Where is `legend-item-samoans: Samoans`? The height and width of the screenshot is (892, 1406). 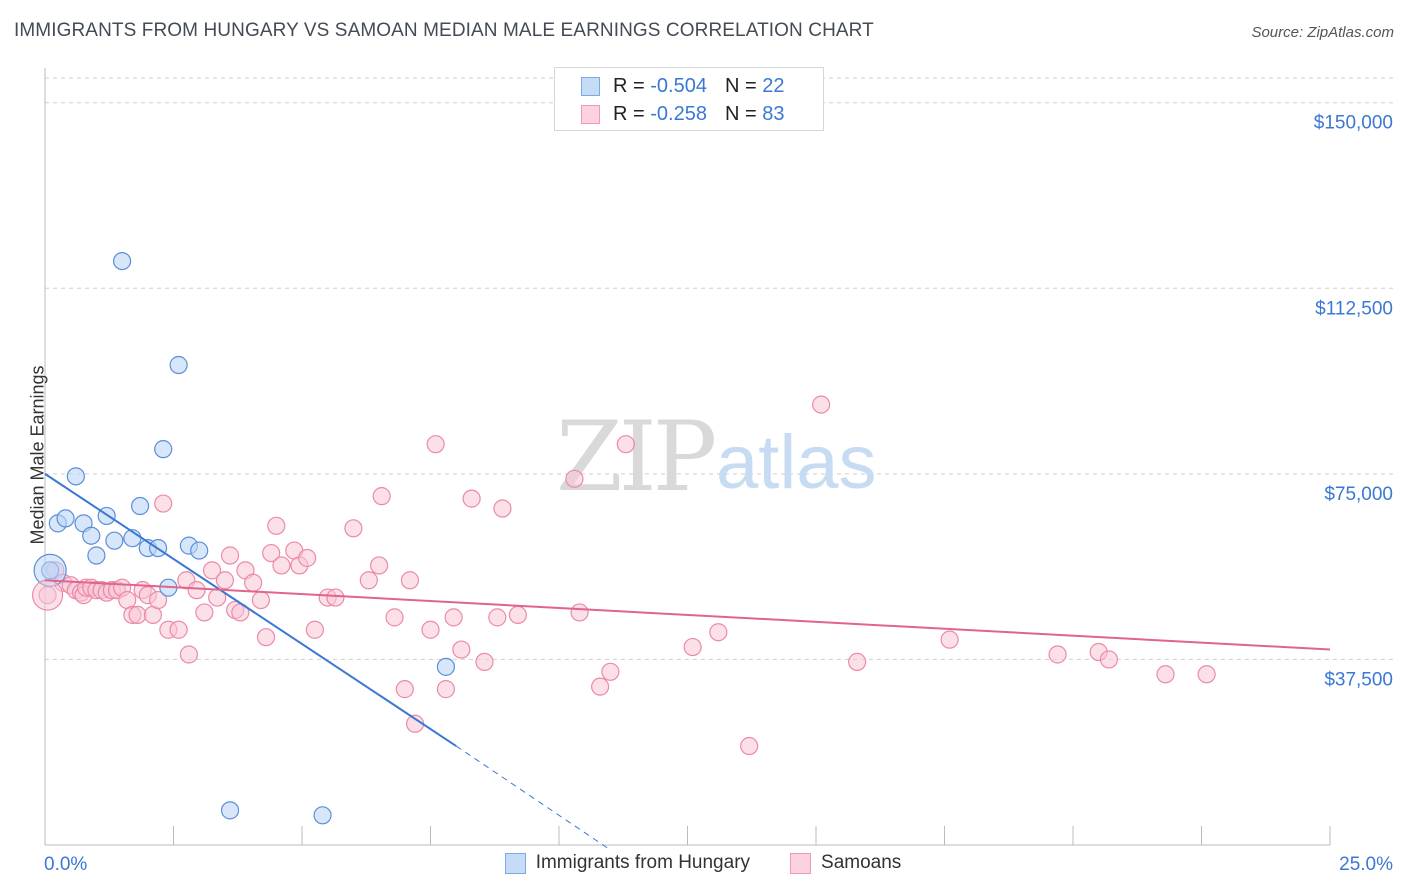
legend-item-samoans: Samoans is located at coordinates (845, 863).